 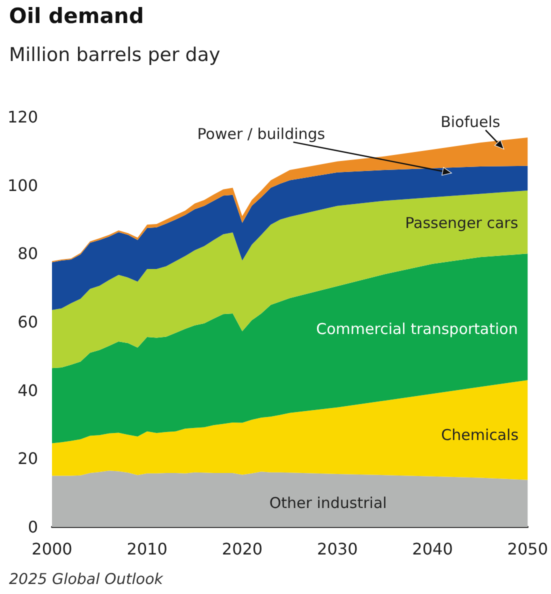 What do you see at coordinates (28, 254) in the screenshot?
I see `y-tick-label: 80` at bounding box center [28, 254].